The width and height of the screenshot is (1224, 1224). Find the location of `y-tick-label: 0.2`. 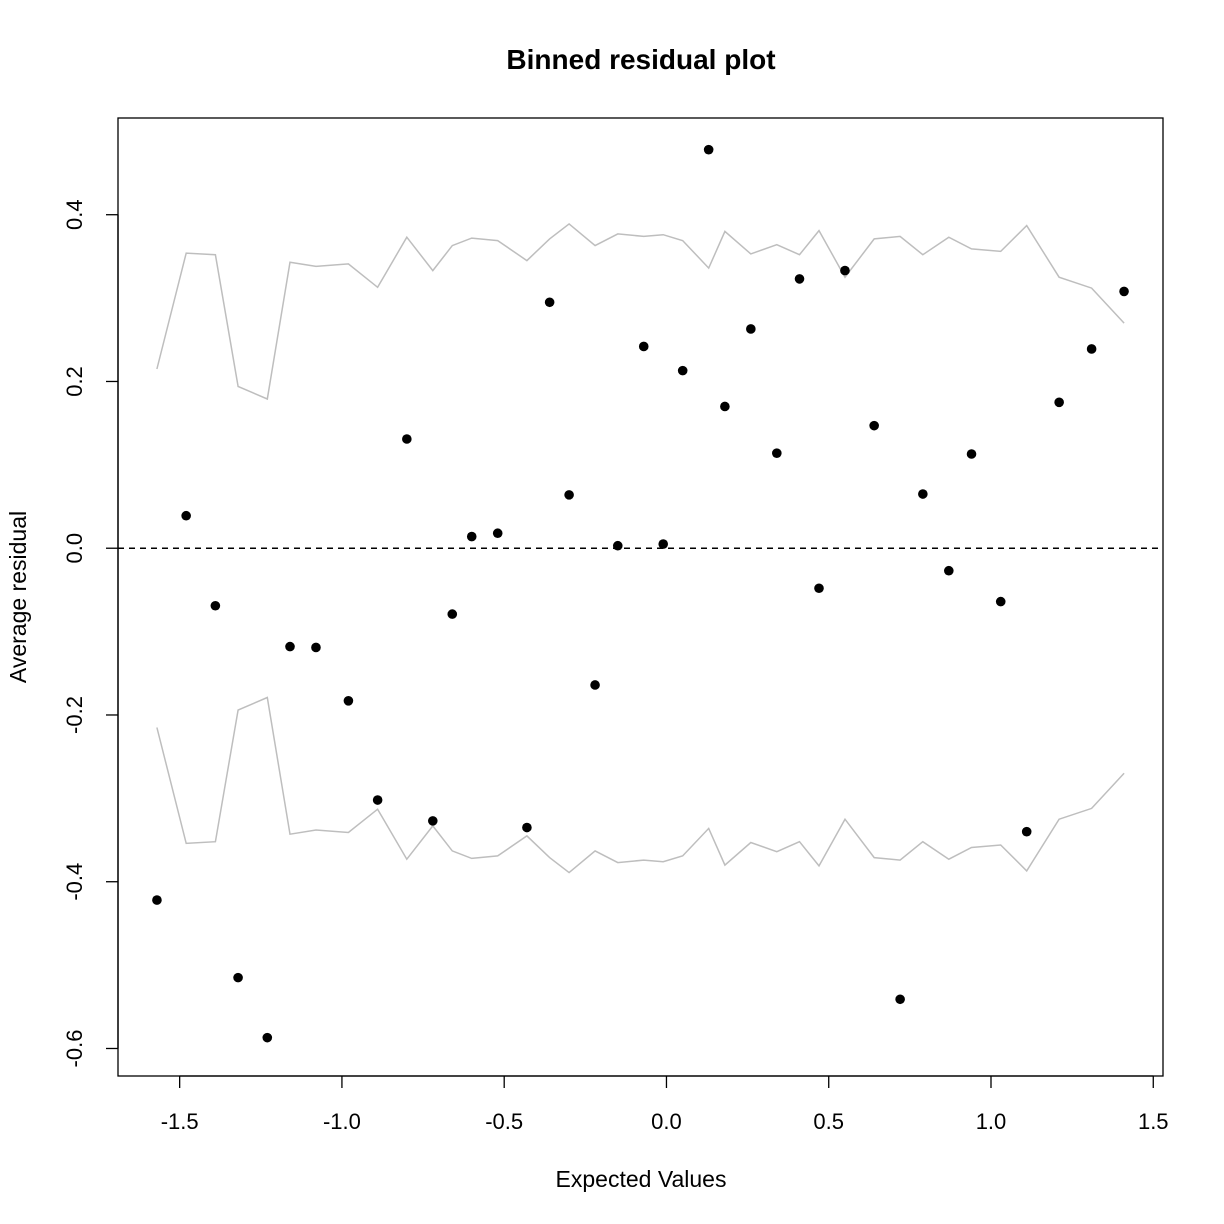

y-tick-label: 0.2 is located at coordinates (74, 381).